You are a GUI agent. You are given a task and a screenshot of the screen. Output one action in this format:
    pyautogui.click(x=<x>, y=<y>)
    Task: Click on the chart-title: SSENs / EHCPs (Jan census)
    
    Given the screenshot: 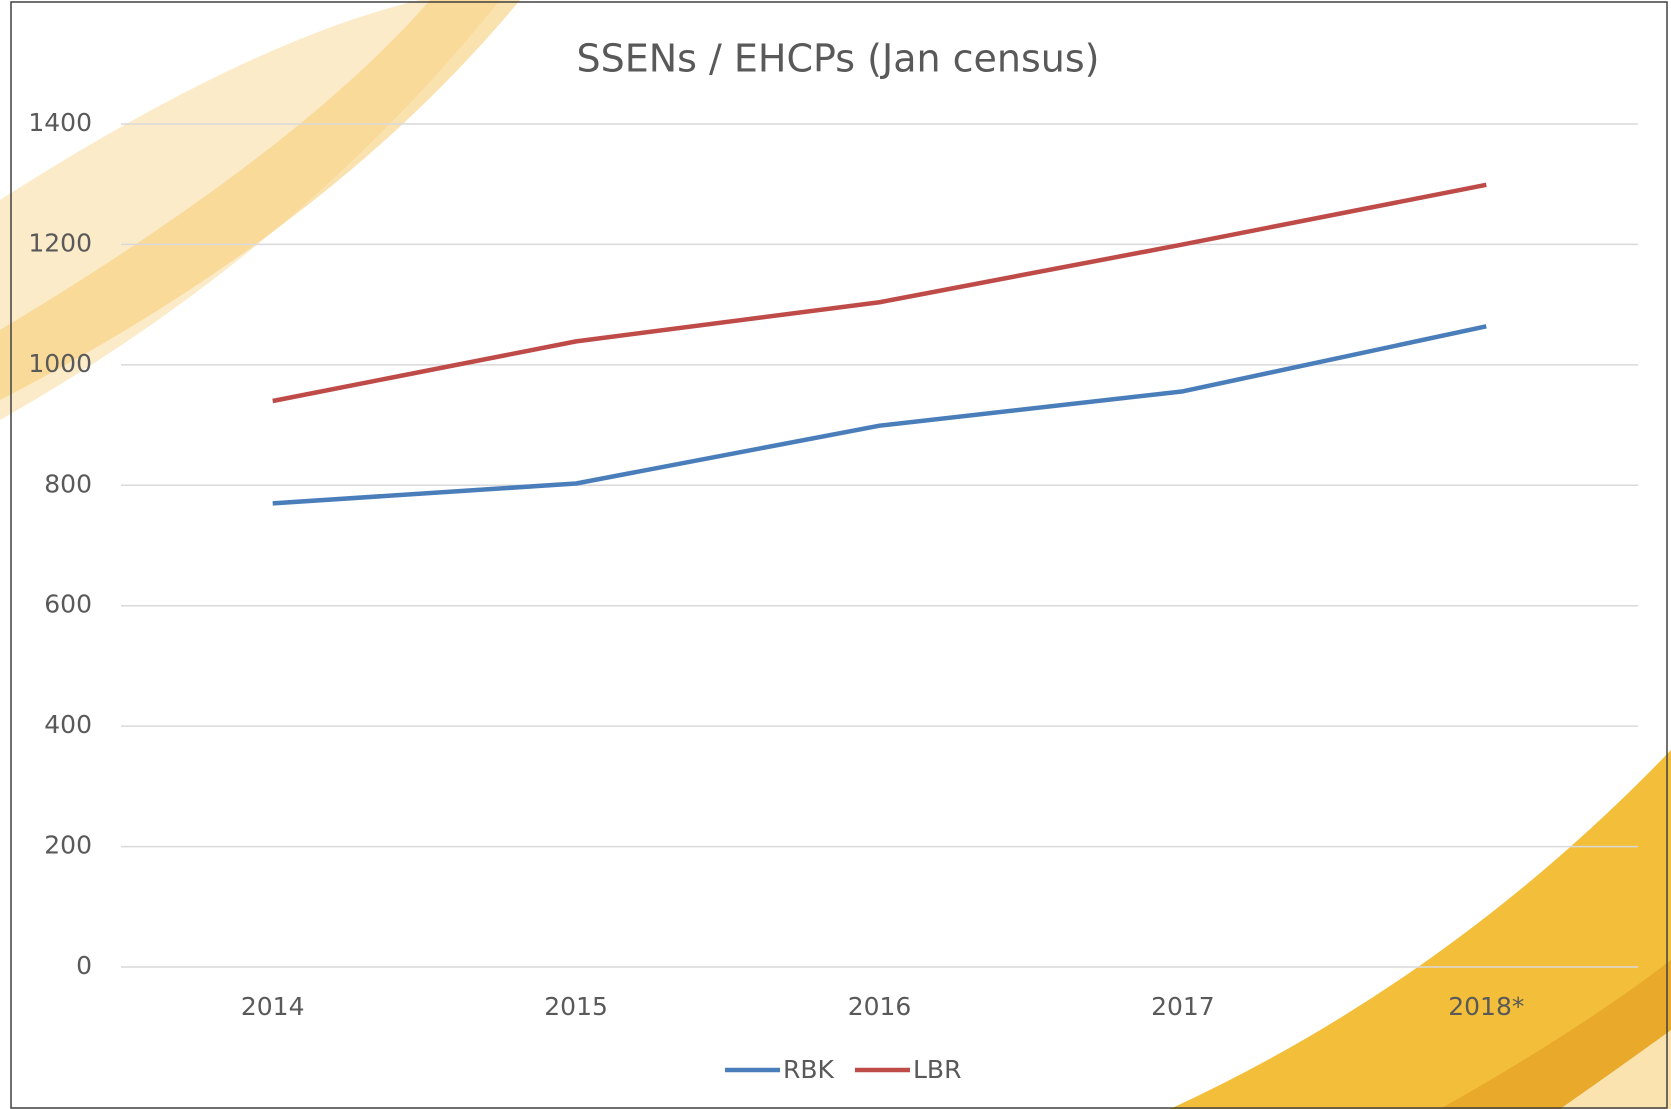 What is the action you would take?
    pyautogui.click(x=837, y=59)
    